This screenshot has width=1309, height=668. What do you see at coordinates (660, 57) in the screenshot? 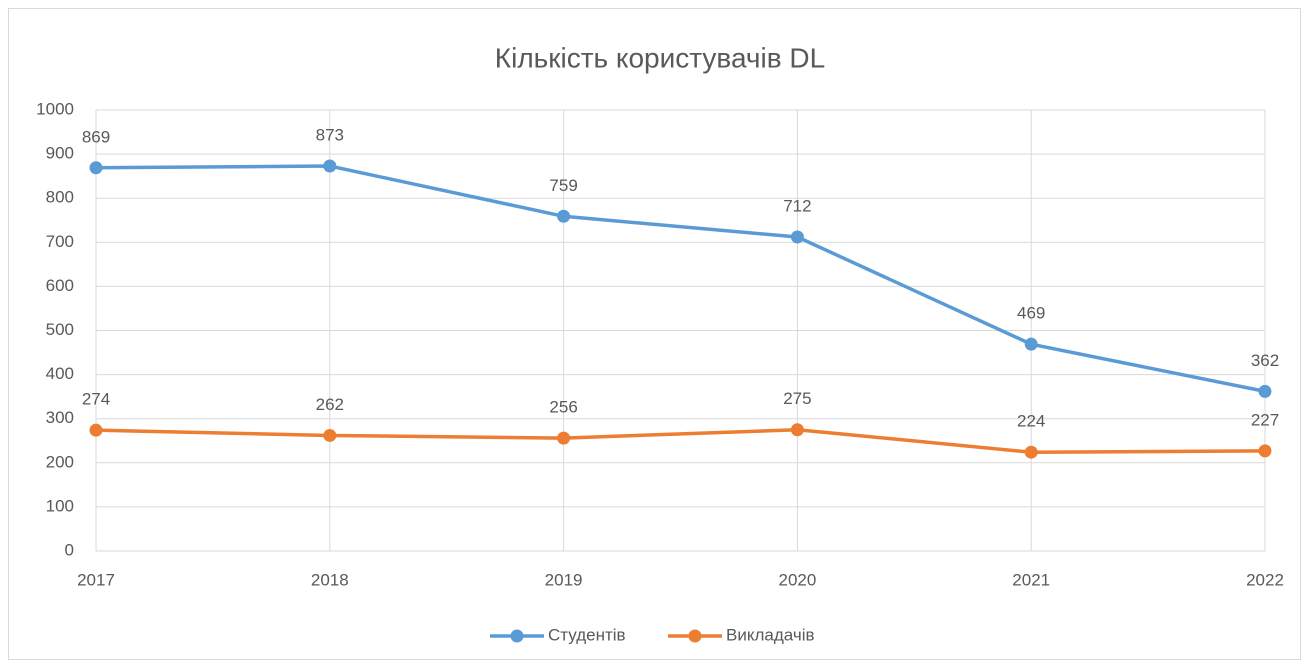
I see `chart-title: Кількість користувачів DL` at bounding box center [660, 57].